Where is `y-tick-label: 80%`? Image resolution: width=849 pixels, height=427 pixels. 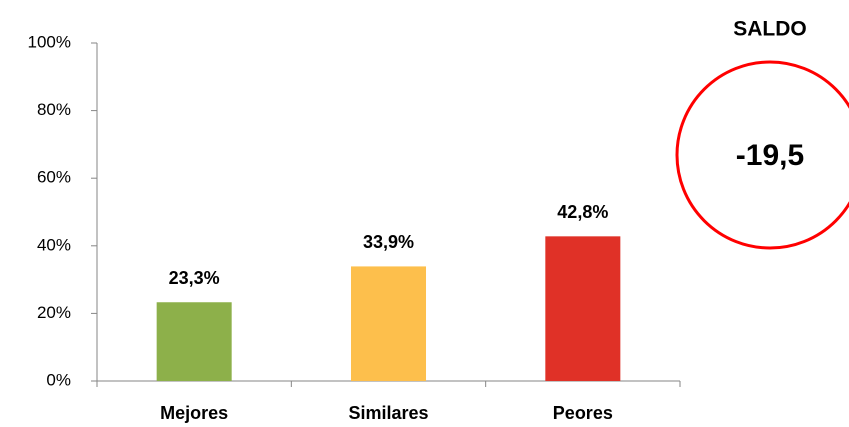
y-tick-label: 80% is located at coordinates (54, 109).